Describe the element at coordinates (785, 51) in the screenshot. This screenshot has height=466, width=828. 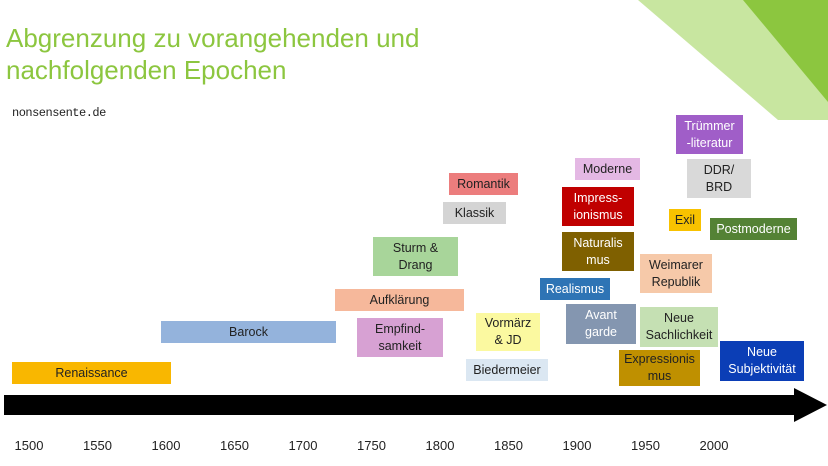
I see `decor-triangle-dark` at that location.